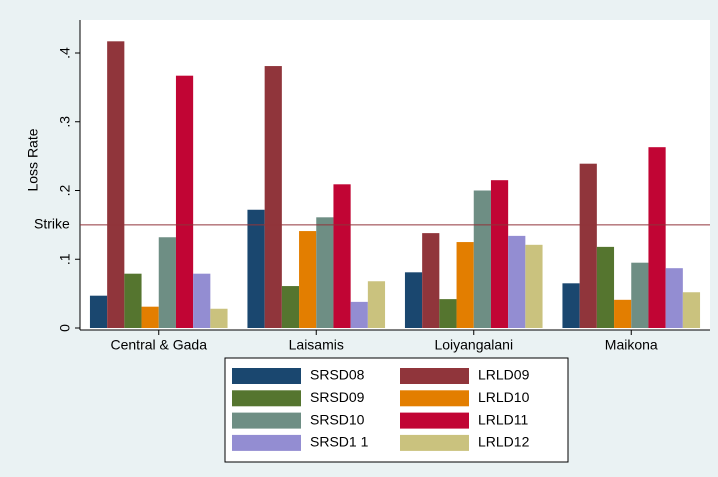  What do you see at coordinates (65, 53) in the screenshot?
I see `y-tick-label: .4` at bounding box center [65, 53].